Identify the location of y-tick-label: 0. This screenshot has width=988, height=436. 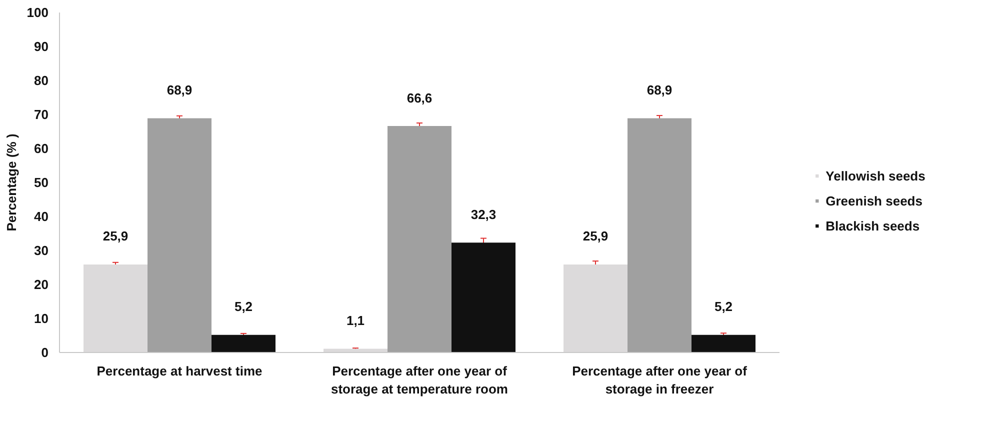
(45, 352).